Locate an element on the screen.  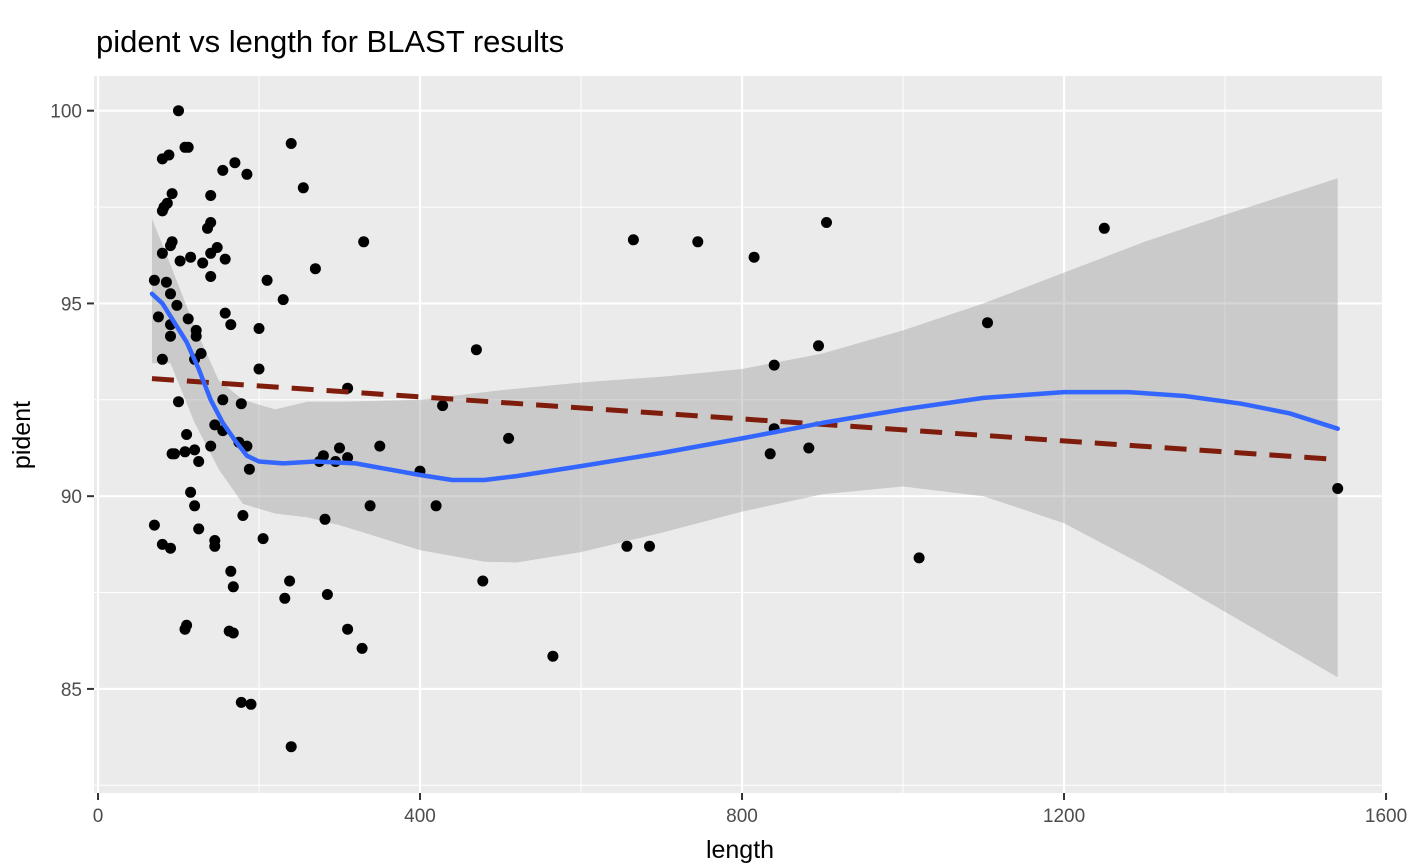
y-tick-label: 100 is located at coordinates (66, 112).